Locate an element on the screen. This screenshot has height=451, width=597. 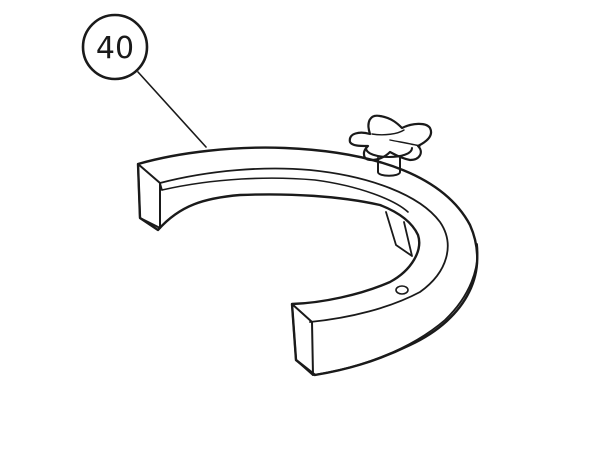
ring-hole is located at coordinates (402, 290).